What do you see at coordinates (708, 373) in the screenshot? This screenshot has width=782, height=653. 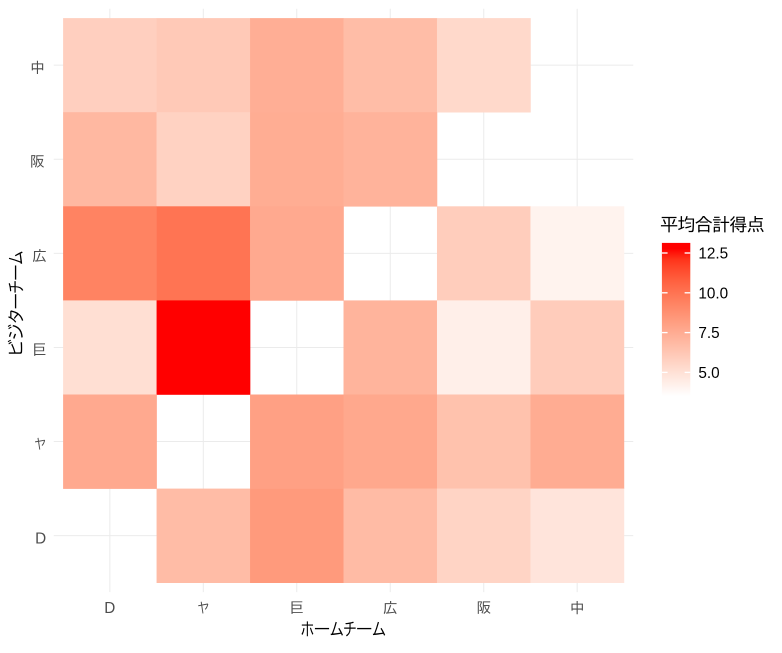 I see `svg-text: 5.0` at bounding box center [708, 373].